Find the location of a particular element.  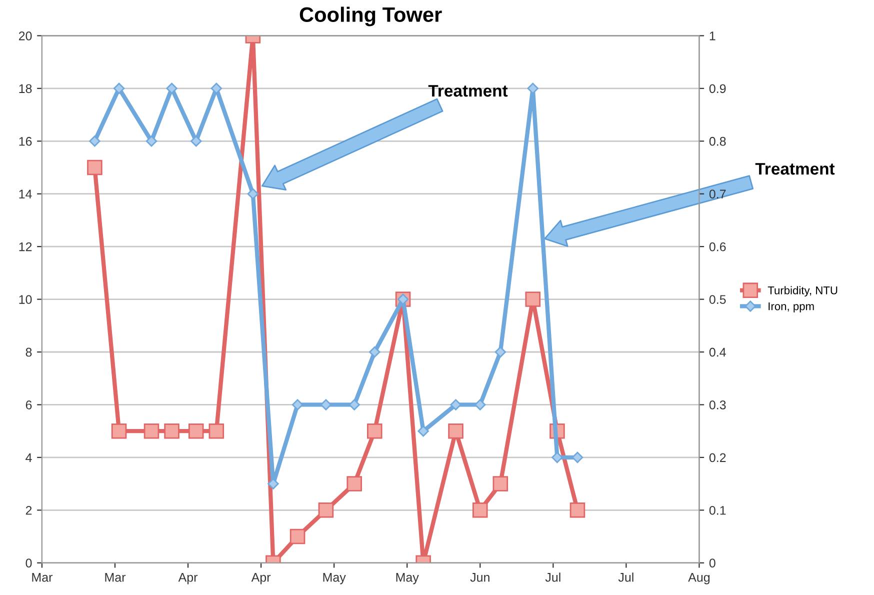

x-tick-label: Aug is located at coordinates (699, 578).